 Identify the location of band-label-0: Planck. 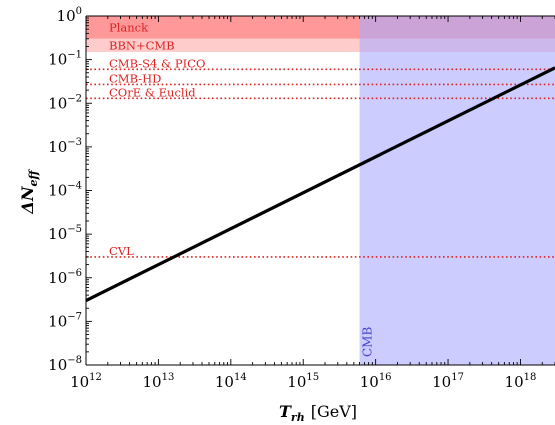
(129, 27).